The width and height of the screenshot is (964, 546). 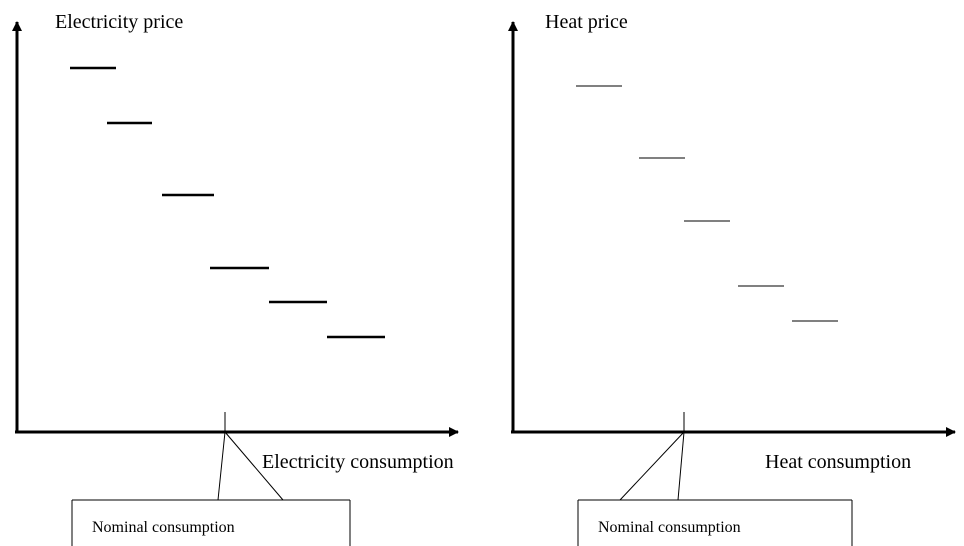 I want to click on x-axis-label: Electricity consumption, so click(x=358, y=462).